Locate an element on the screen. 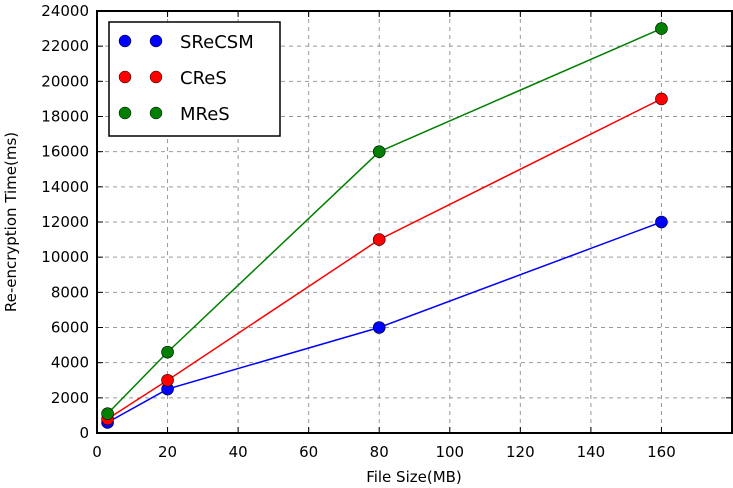 This screenshot has width=733, height=488. y-axis-label: Re-encryption Time(ms) is located at coordinates (11, 222).